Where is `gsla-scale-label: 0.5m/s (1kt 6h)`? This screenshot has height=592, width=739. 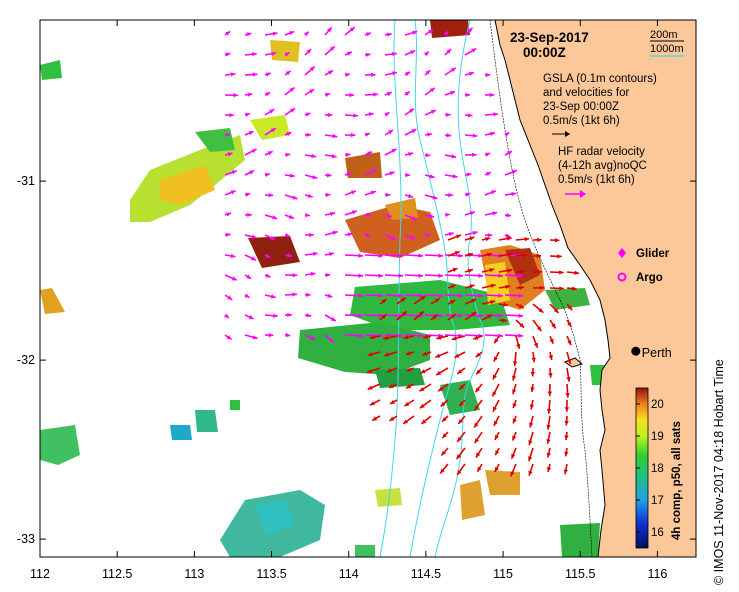
gsla-scale-label: 0.5m/s (1kt 6h) is located at coordinates (581, 121).